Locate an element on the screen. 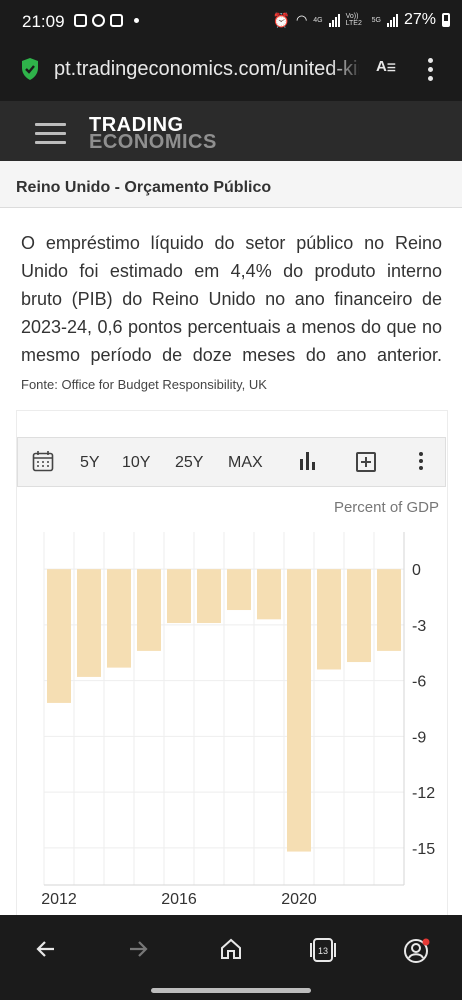  chart-unit-label: Percent of GDP is located at coordinates (386, 507).